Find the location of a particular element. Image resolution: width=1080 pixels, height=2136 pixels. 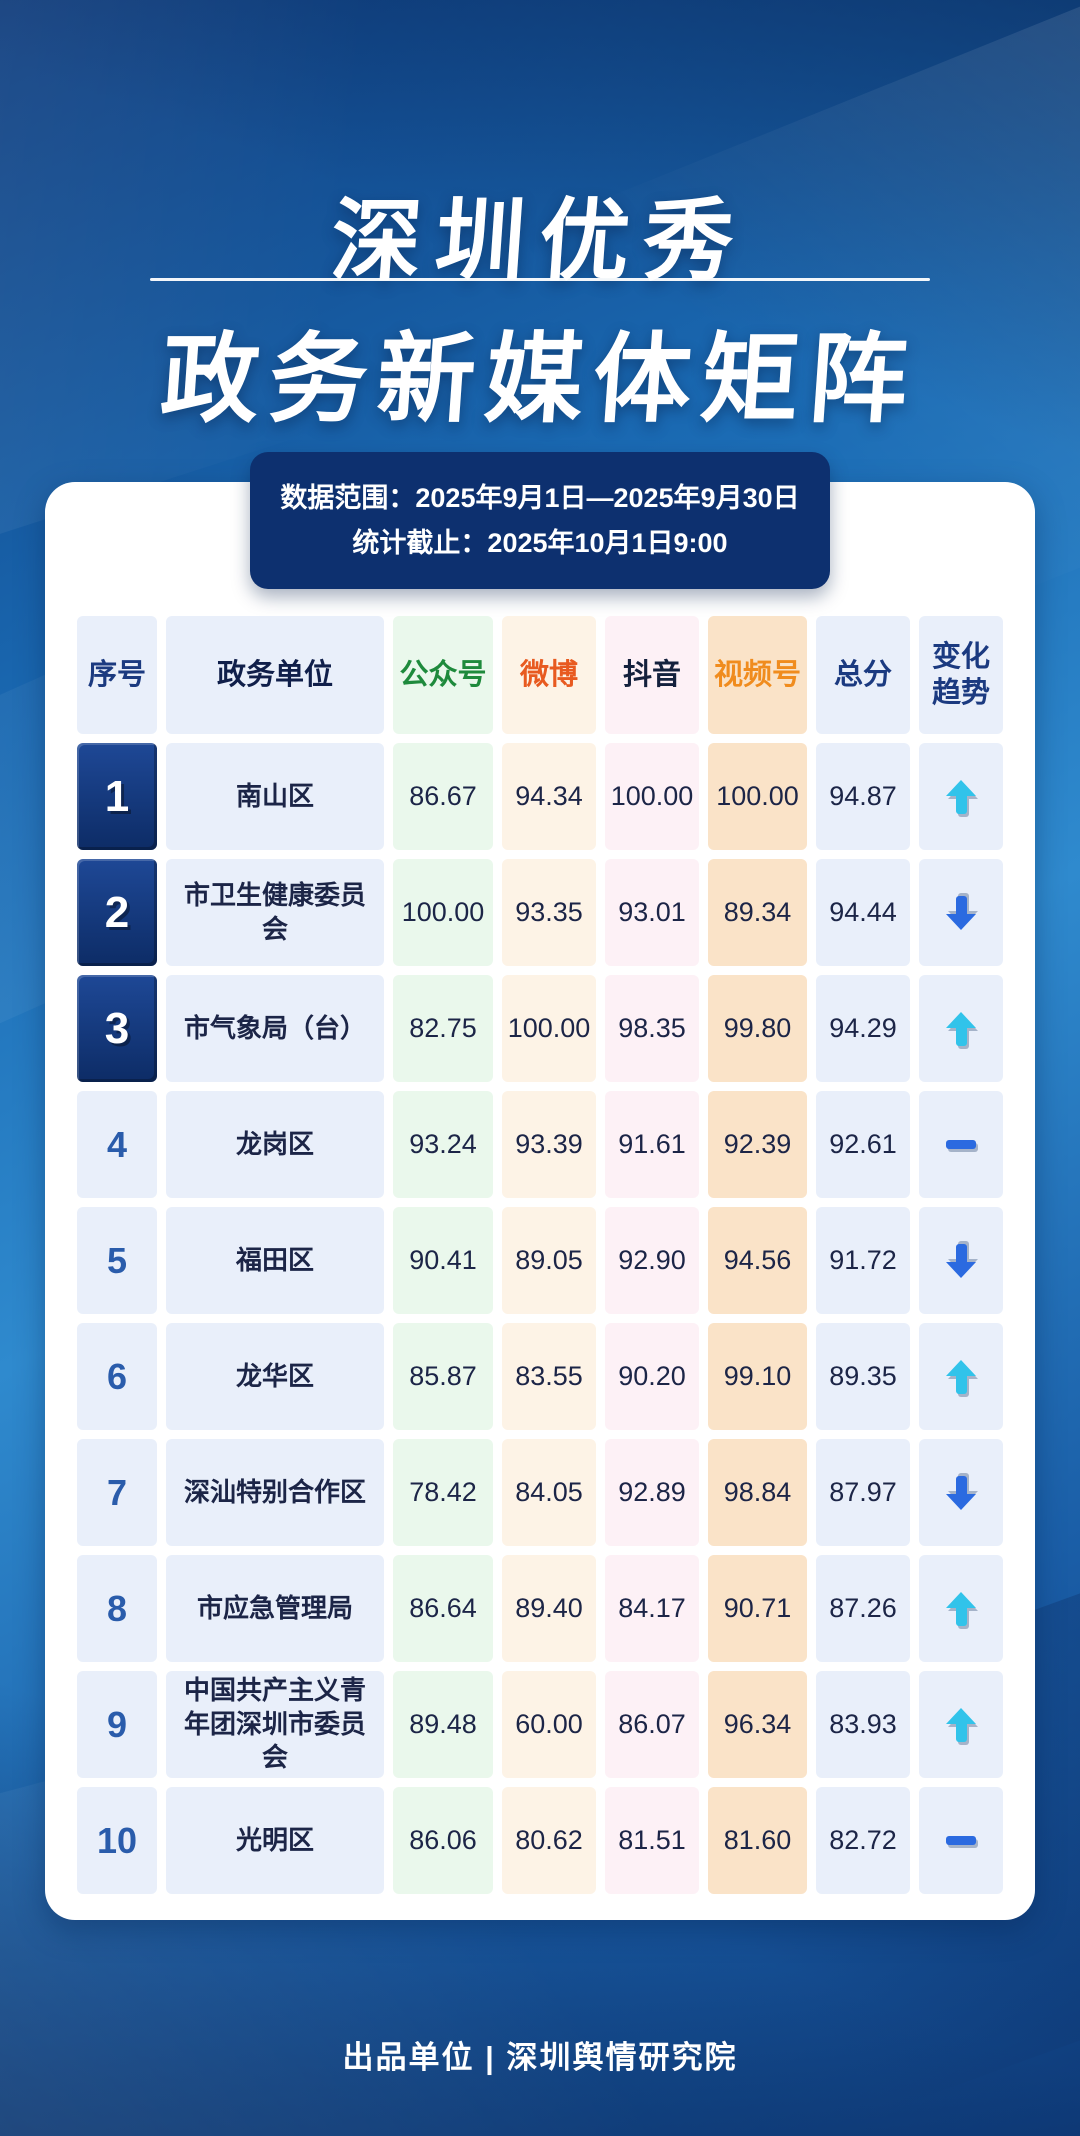

unit-name: 市应急管理局 is located at coordinates (275, 1608).